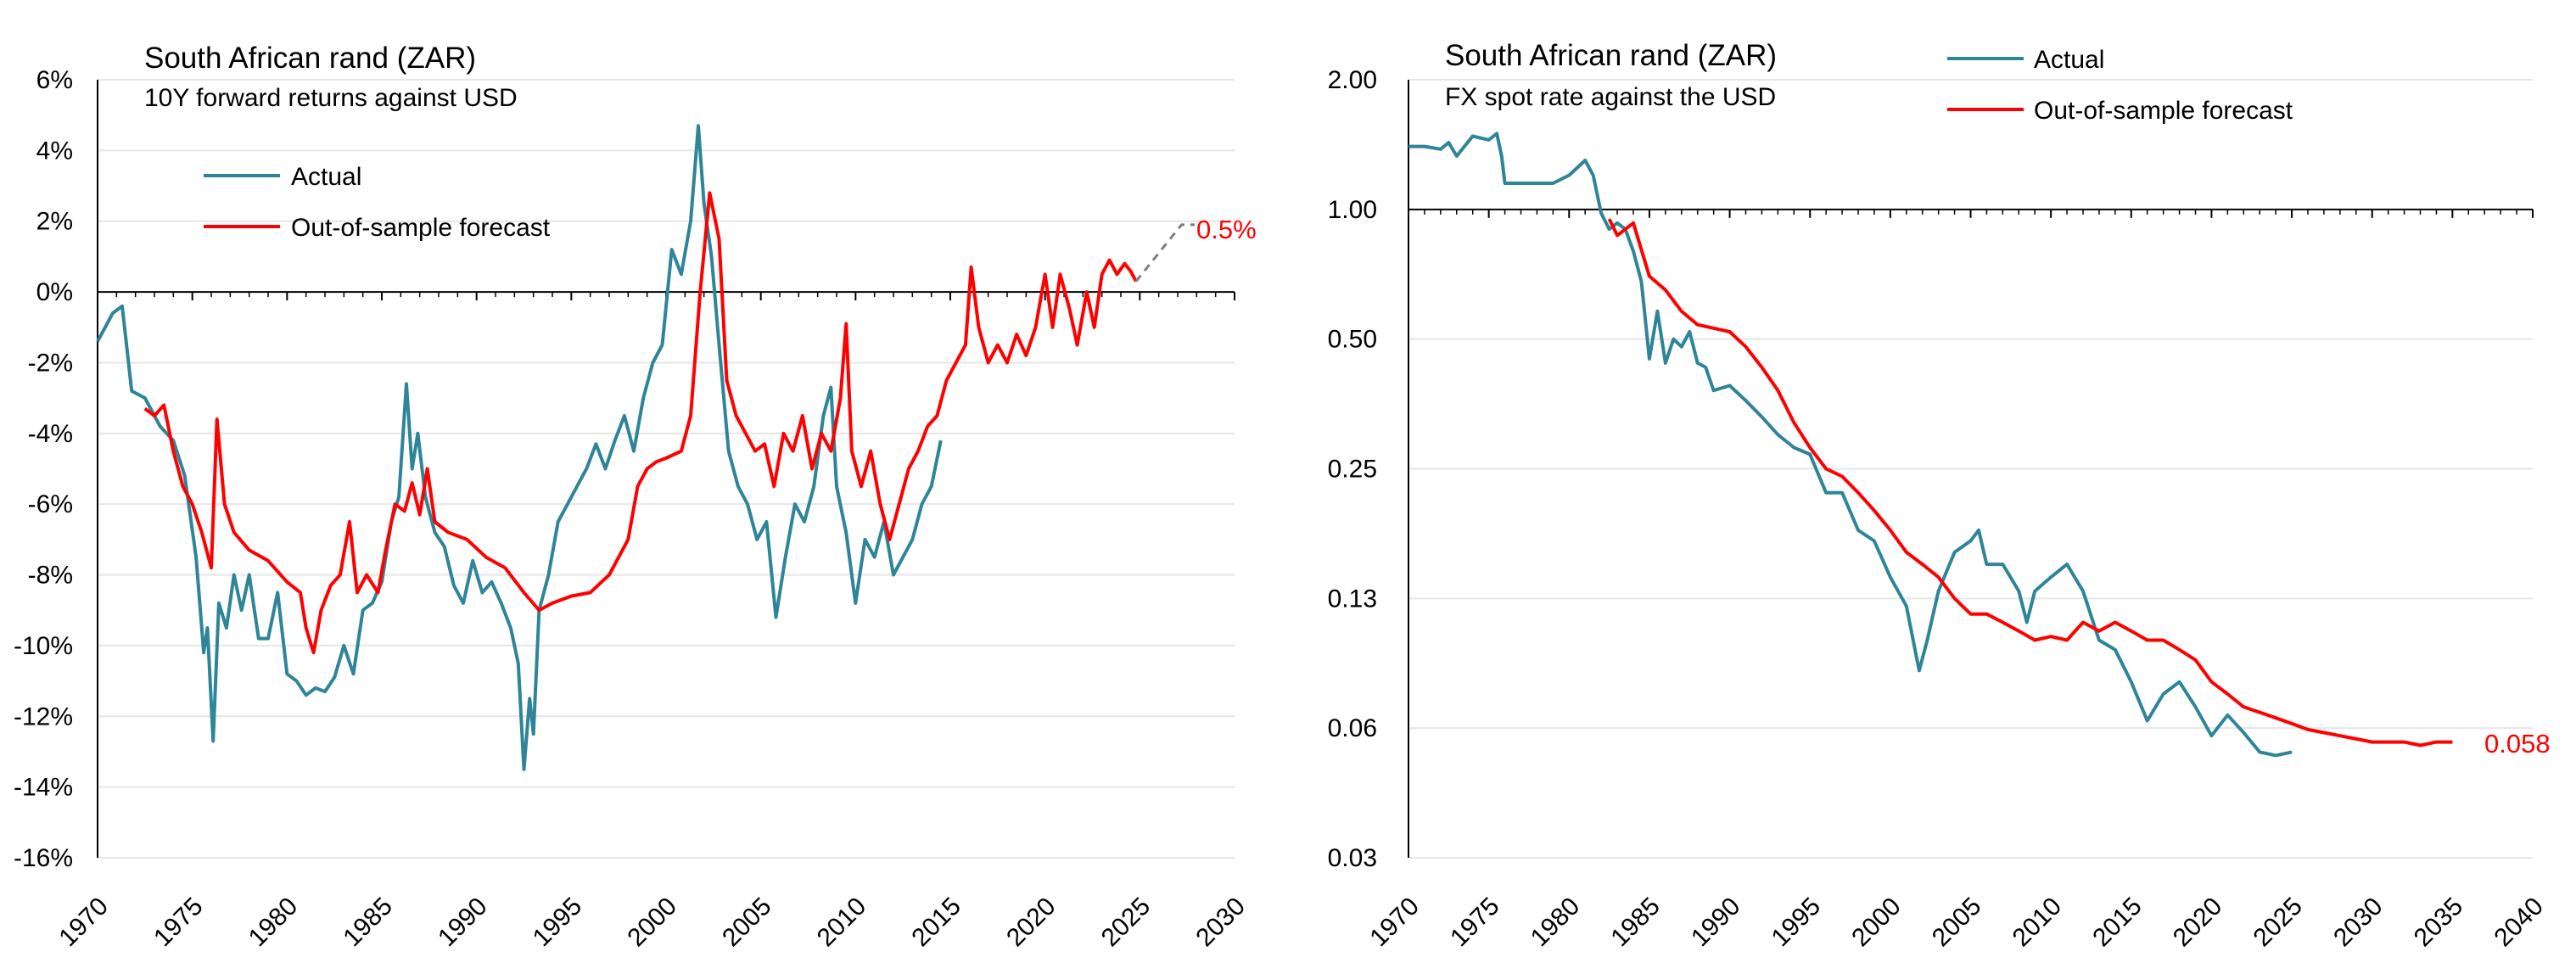 The height and width of the screenshot is (974, 2576). What do you see at coordinates (2069, 60) in the screenshot?
I see `right-legend-actual-label: Actual` at bounding box center [2069, 60].